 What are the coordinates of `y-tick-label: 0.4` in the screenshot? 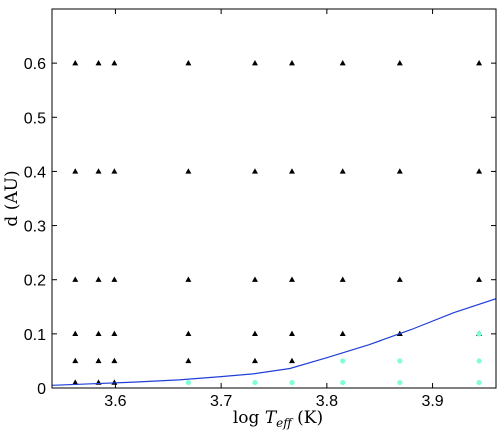 It's located at (35, 172).